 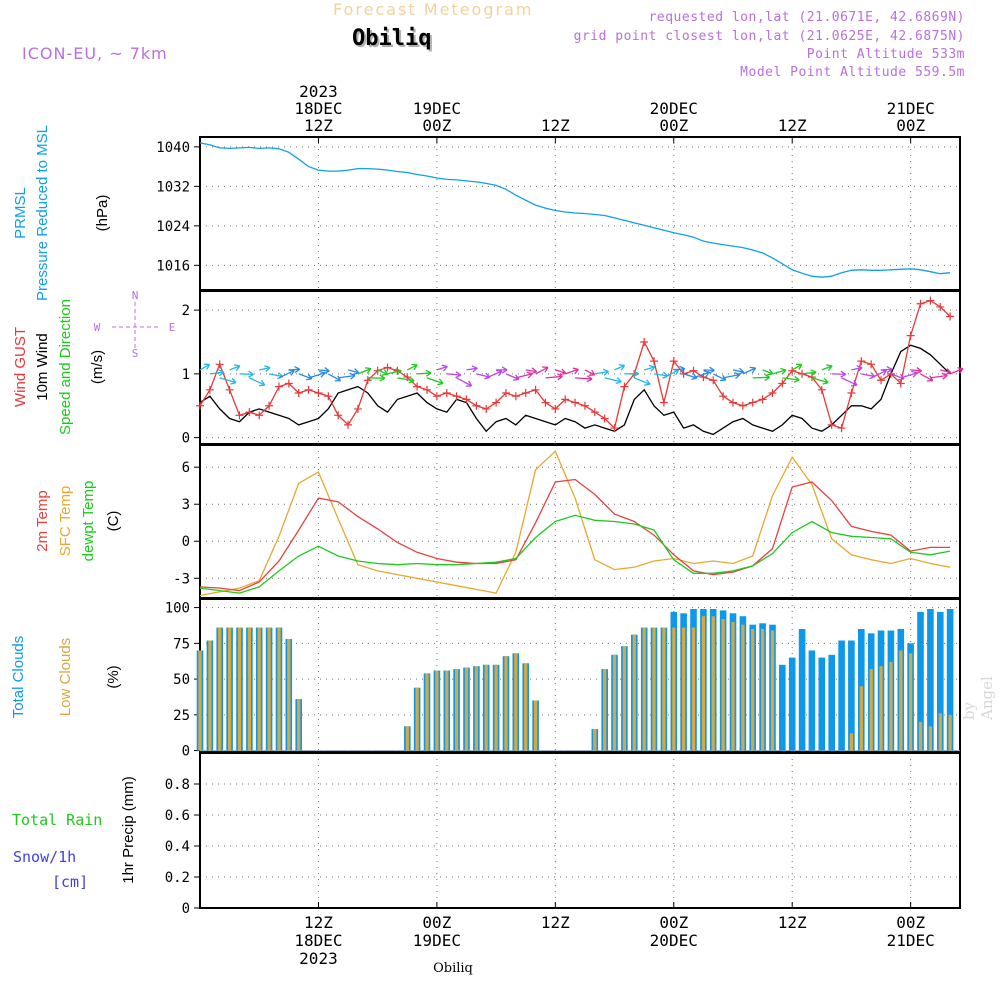 What do you see at coordinates (186, 439) in the screenshot?
I see `y-tick-label: 0` at bounding box center [186, 439].